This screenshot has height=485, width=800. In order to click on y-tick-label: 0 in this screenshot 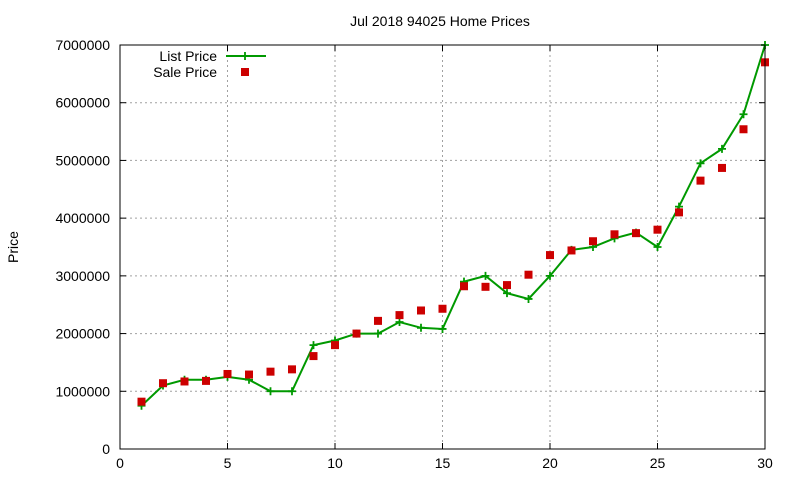, I will do `click(106, 449)`.